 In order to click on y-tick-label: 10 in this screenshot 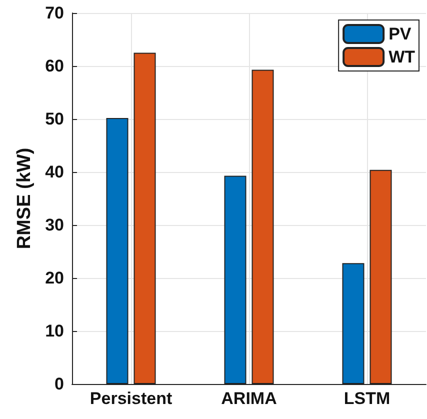, I will do `click(54, 331)`.